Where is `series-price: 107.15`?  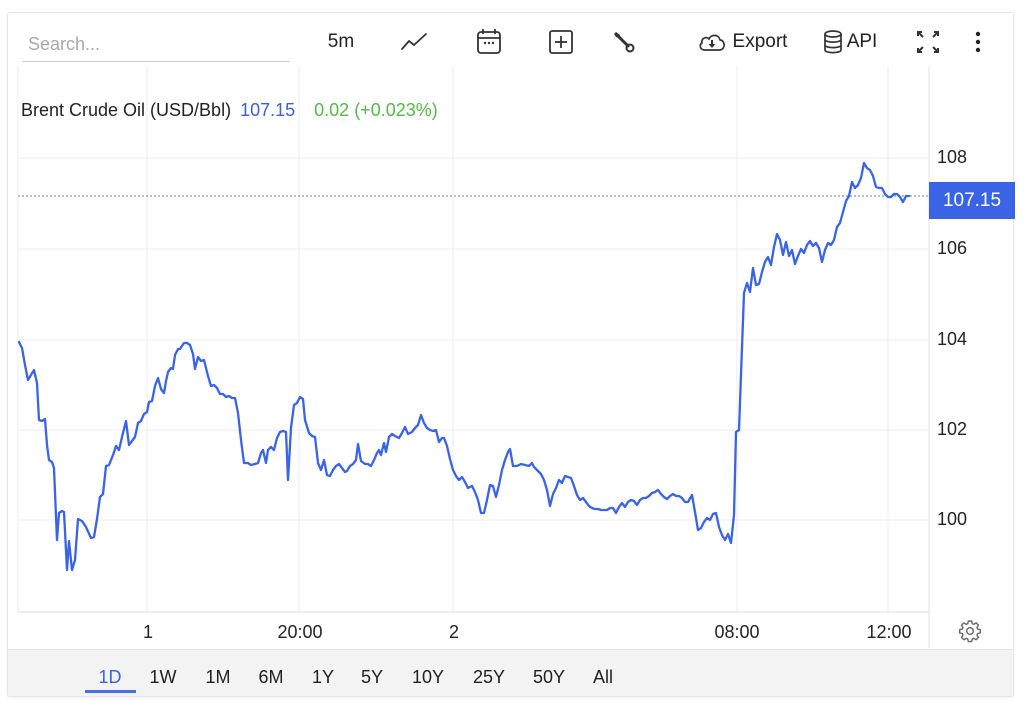
series-price: 107.15 is located at coordinates (268, 110).